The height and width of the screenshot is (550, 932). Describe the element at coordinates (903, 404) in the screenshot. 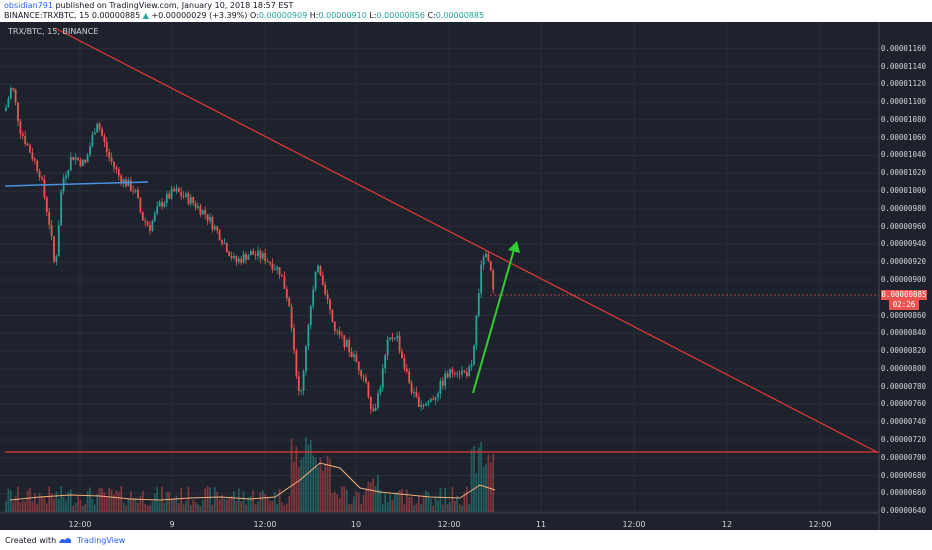

I see `price-tick-label: 0.00000760` at that location.